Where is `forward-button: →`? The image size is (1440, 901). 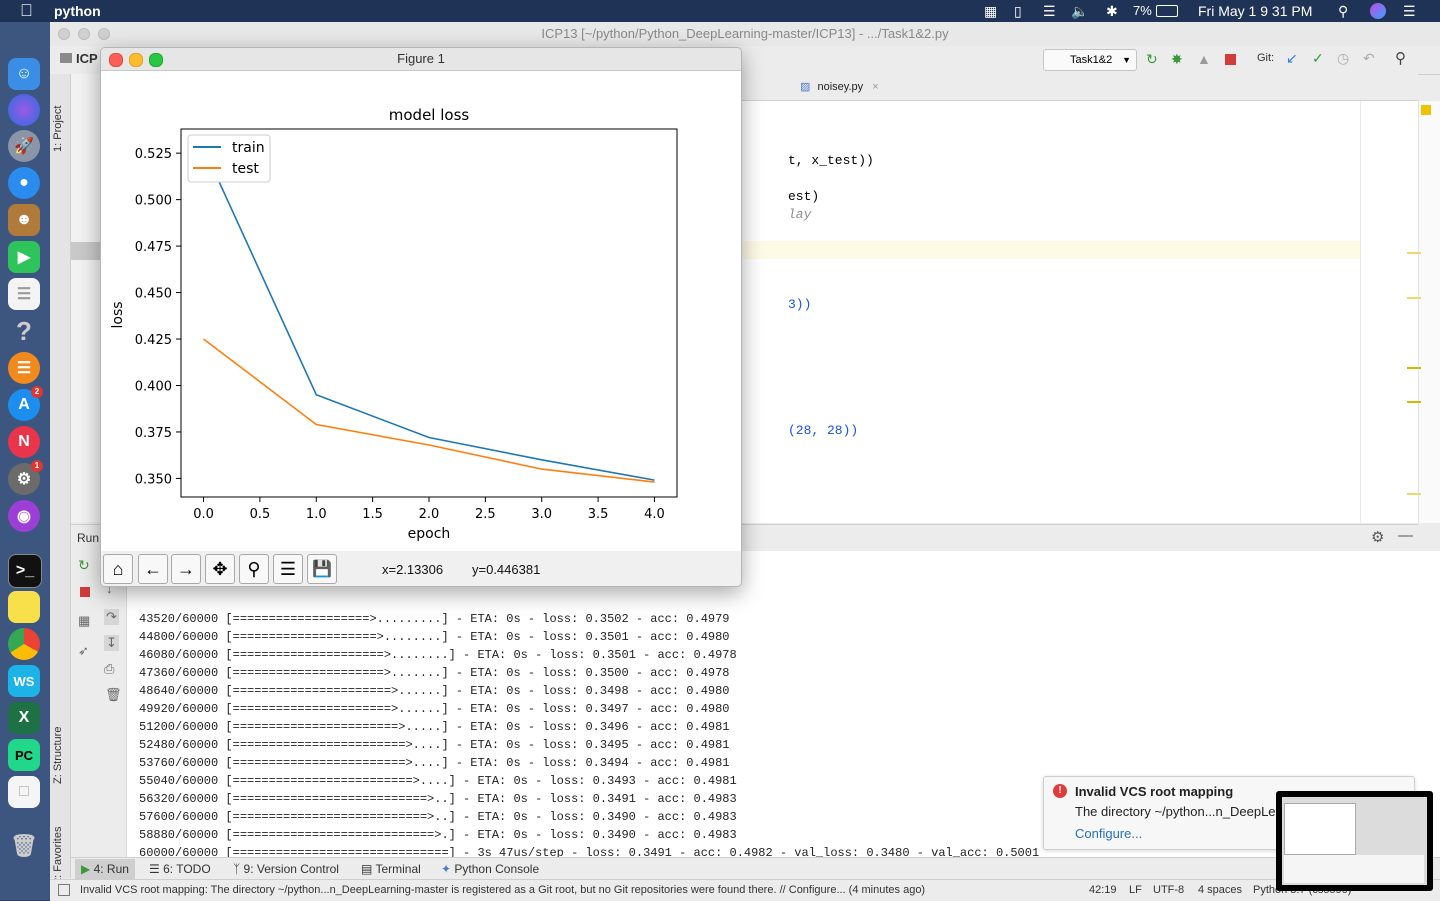
forward-button: → is located at coordinates (186, 569).